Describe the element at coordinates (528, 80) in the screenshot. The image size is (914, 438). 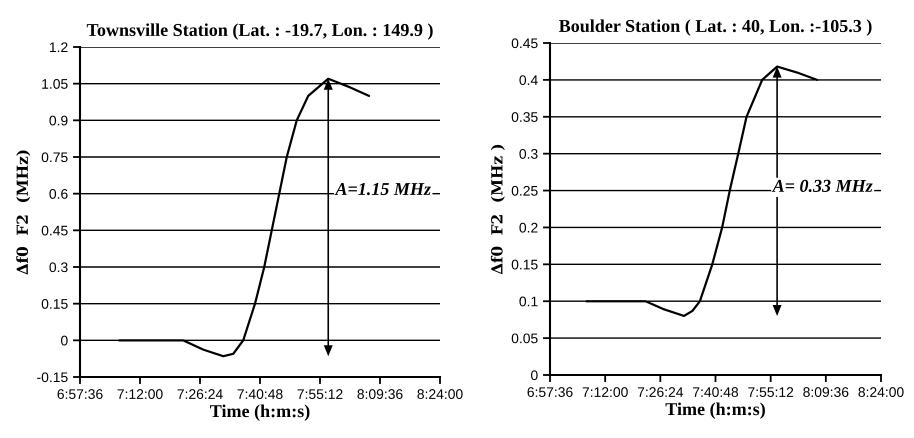
I see `y-tick-label: 0.4` at that location.